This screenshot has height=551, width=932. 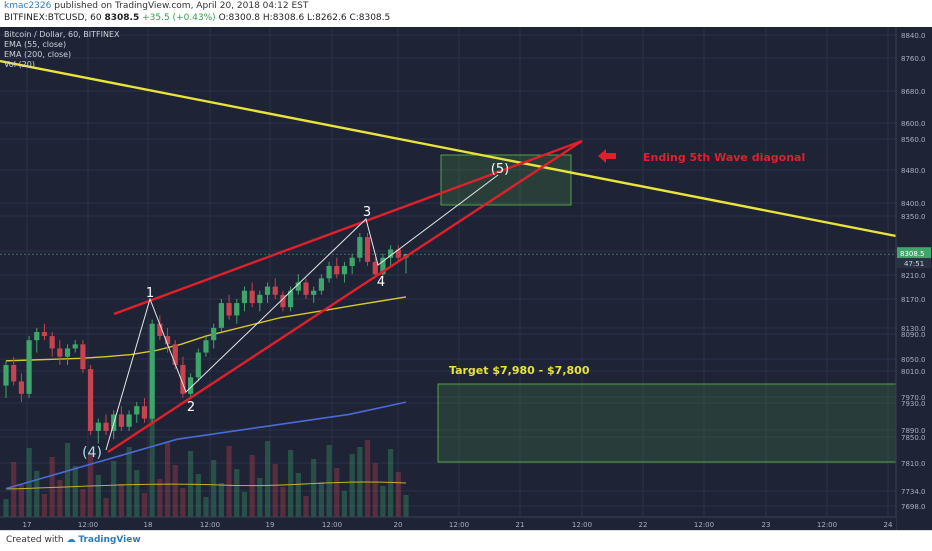 What do you see at coordinates (913, 335) in the screenshot?
I see `price-tick-label: 8090.0` at bounding box center [913, 335].